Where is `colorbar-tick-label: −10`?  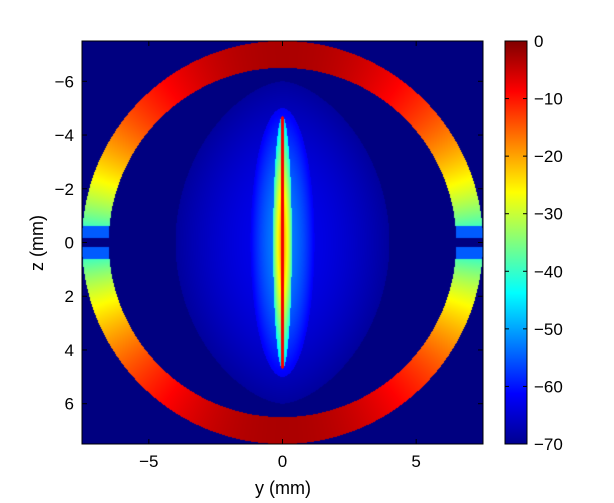
colorbar-tick-label: −10 is located at coordinates (548, 99).